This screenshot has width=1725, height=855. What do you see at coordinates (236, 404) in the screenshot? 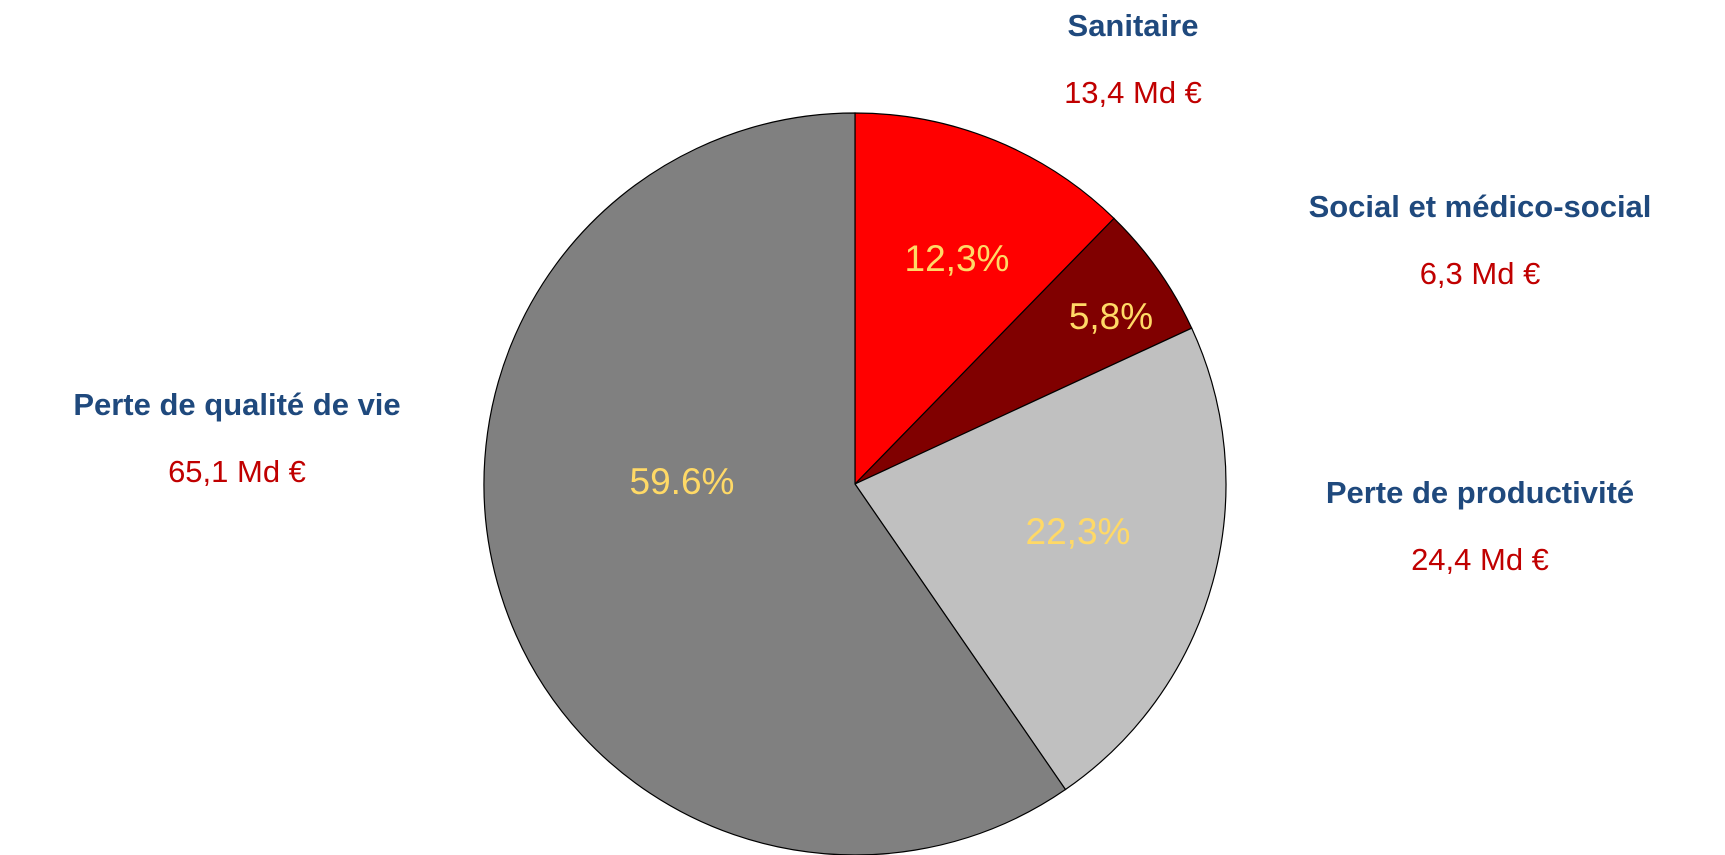
I see `category-label: Perte de qualité de vie` at bounding box center [236, 404].